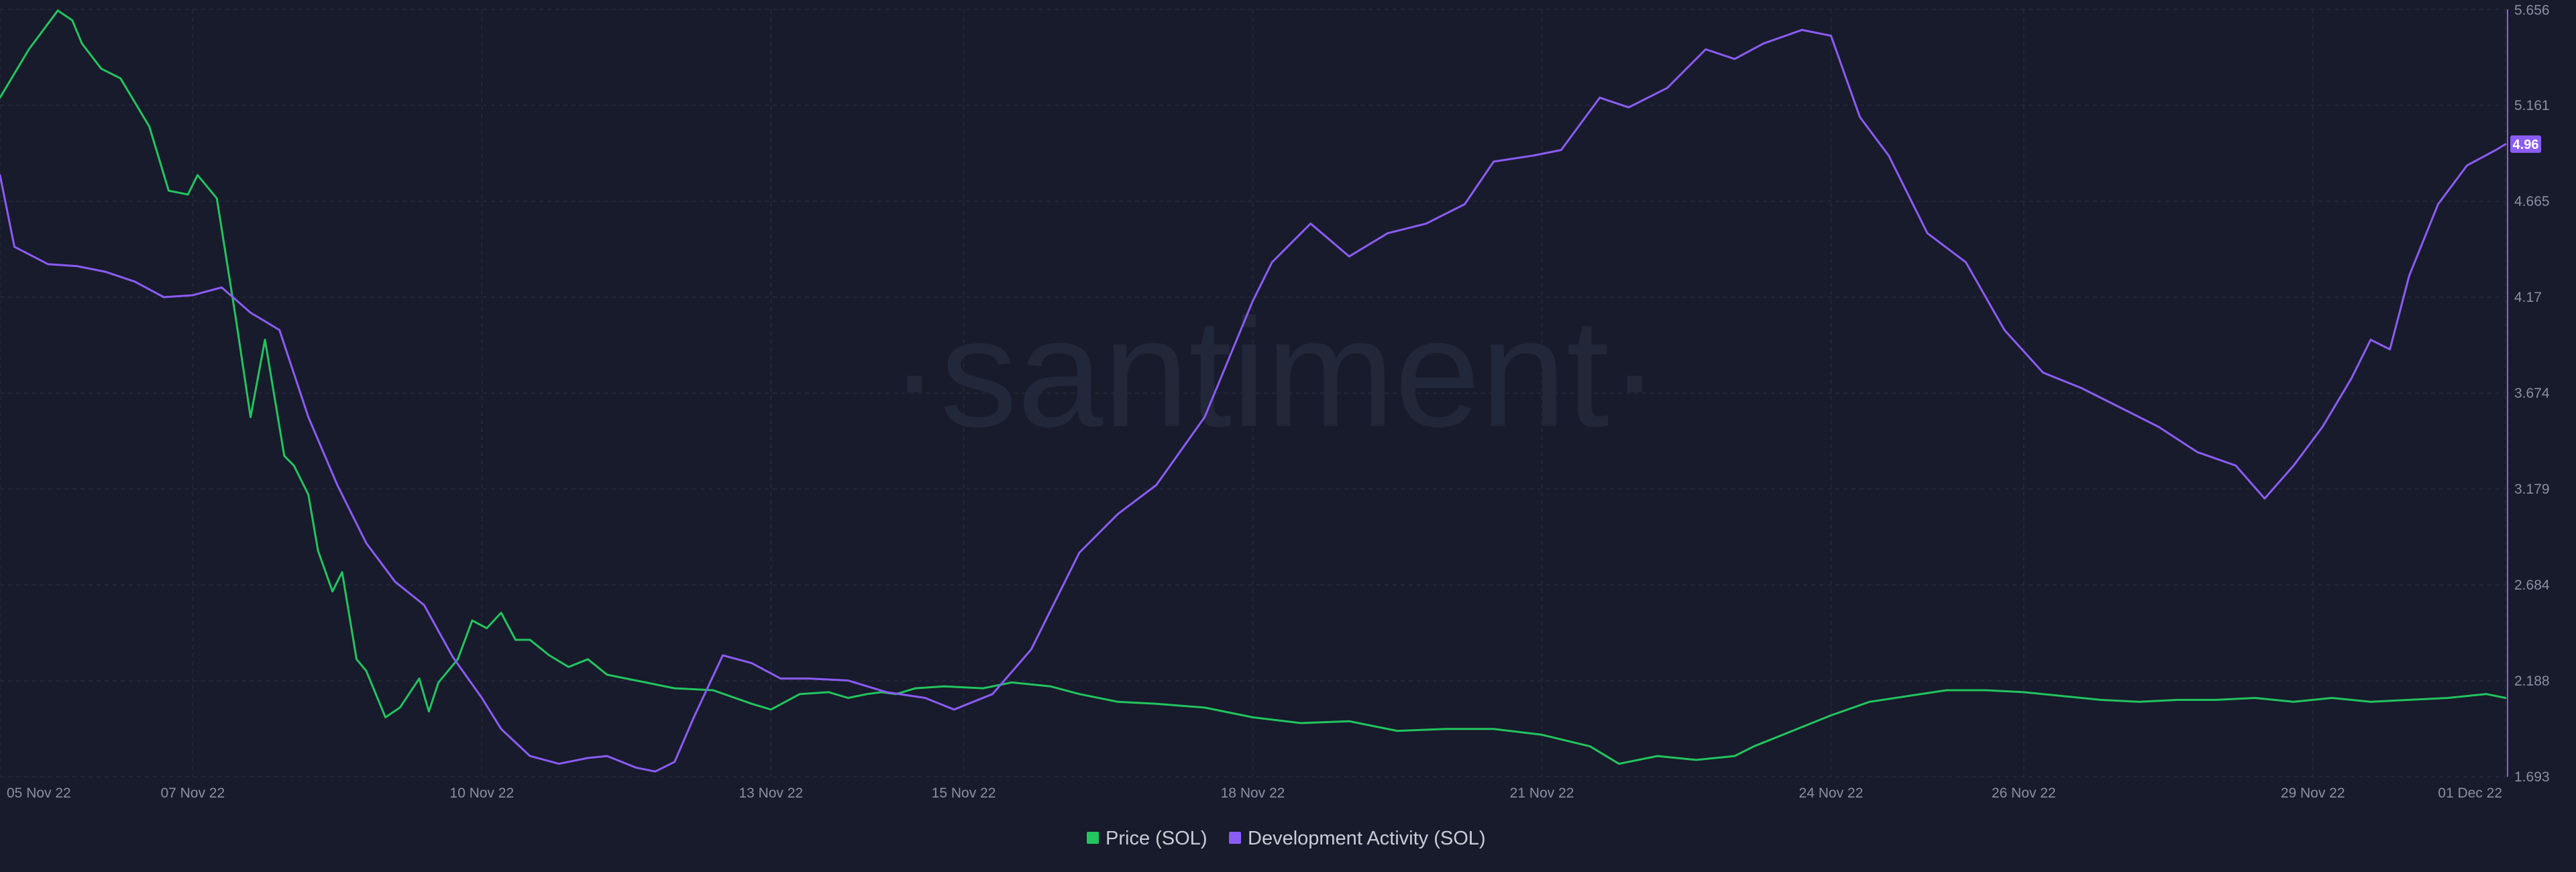 The image size is (2576, 872). Describe the element at coordinates (2532, 585) in the screenshot. I see `y-tick-label: 2.684` at that location.